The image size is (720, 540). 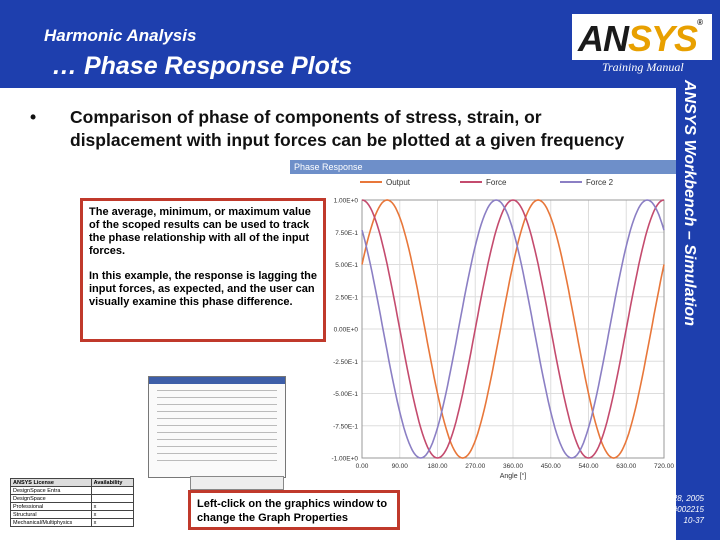 What do you see at coordinates (202, 66) in the screenshot?
I see `slide-title: … Phase Response Plots` at bounding box center [202, 66].